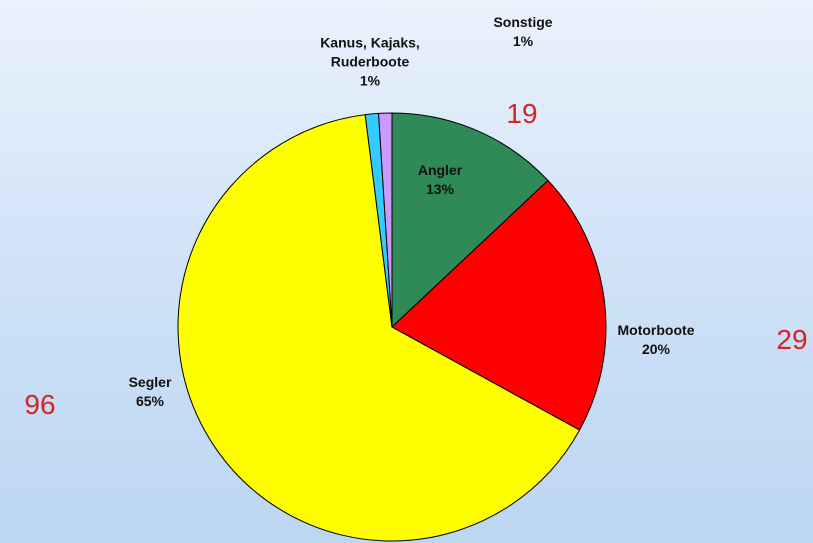 Image resolution: width=813 pixels, height=543 pixels. What do you see at coordinates (522, 32) in the screenshot?
I see `slice-label: Sonstige 1%` at bounding box center [522, 32].